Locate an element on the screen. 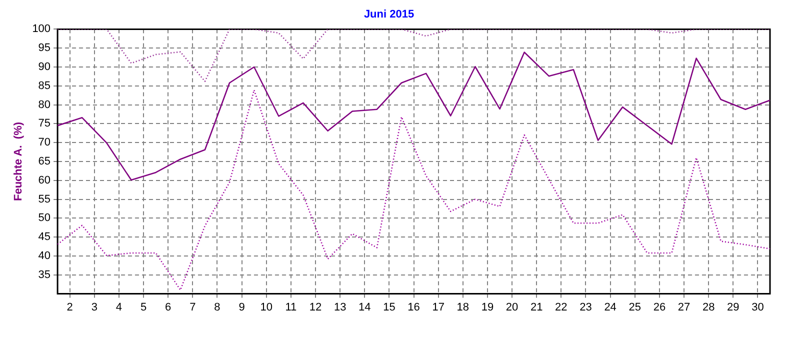 The height and width of the screenshot is (337, 792). y-tick-label: 90 is located at coordinates (44, 67).